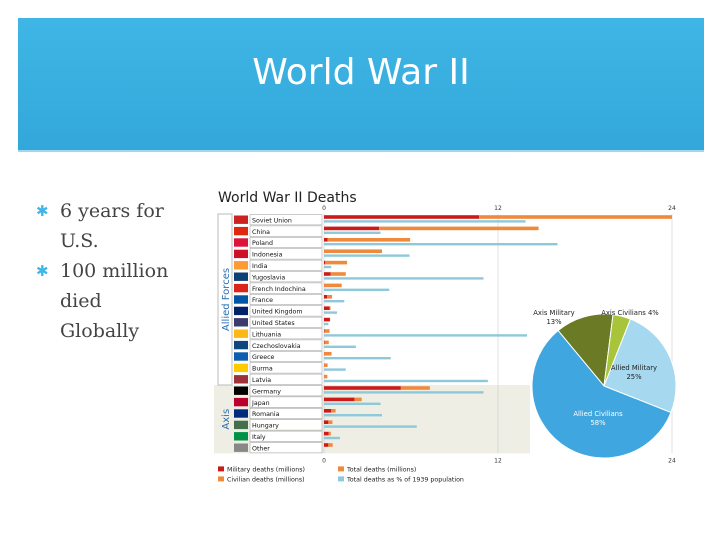 The width and height of the screenshot is (720, 540). I want to click on bullet-text: 100 million died Globally, so click(114, 301).